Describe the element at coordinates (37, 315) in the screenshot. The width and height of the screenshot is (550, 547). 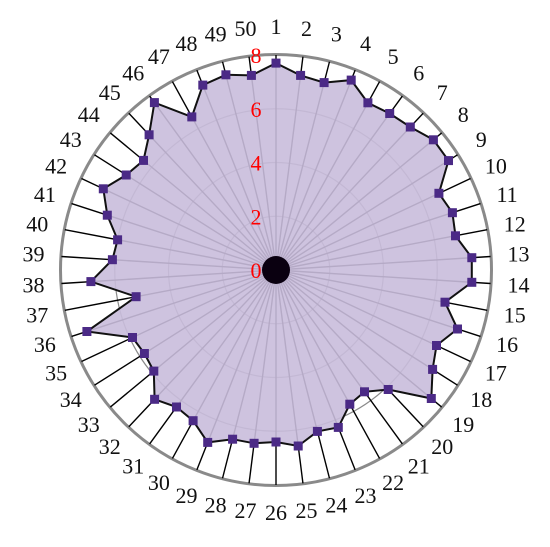
I see `category-label-37: 37` at that location.